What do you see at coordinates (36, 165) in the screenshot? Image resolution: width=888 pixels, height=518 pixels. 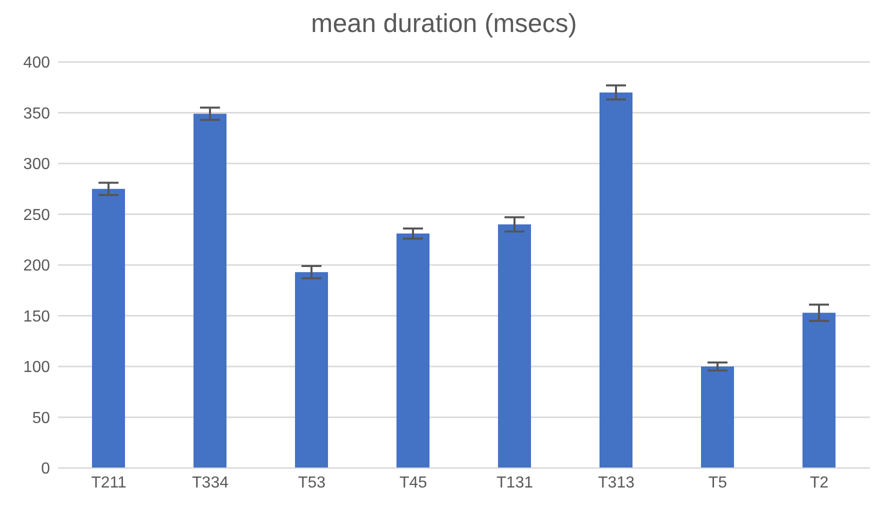 I see `y-tick-label: 300` at bounding box center [36, 165].